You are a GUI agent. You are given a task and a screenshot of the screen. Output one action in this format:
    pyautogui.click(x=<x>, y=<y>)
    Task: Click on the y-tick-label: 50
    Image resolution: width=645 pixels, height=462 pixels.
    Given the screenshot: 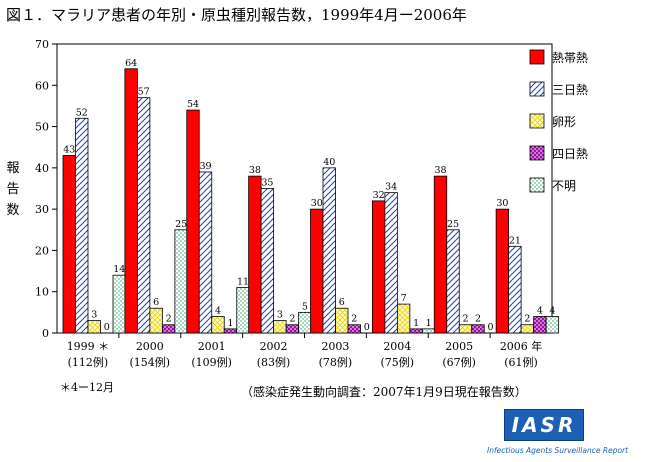 What is the action you would take?
    pyautogui.click(x=42, y=127)
    